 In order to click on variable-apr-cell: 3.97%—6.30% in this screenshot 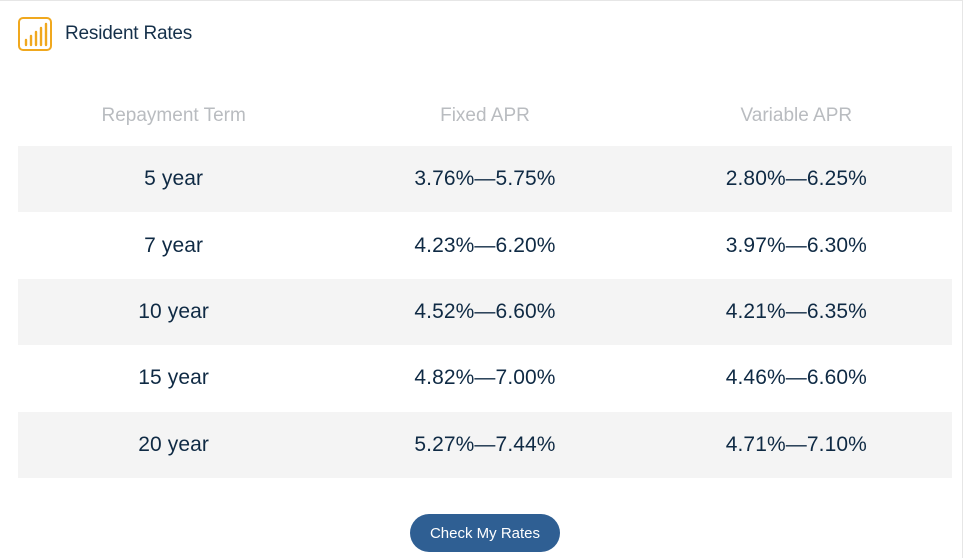, I will do `click(796, 245)`.